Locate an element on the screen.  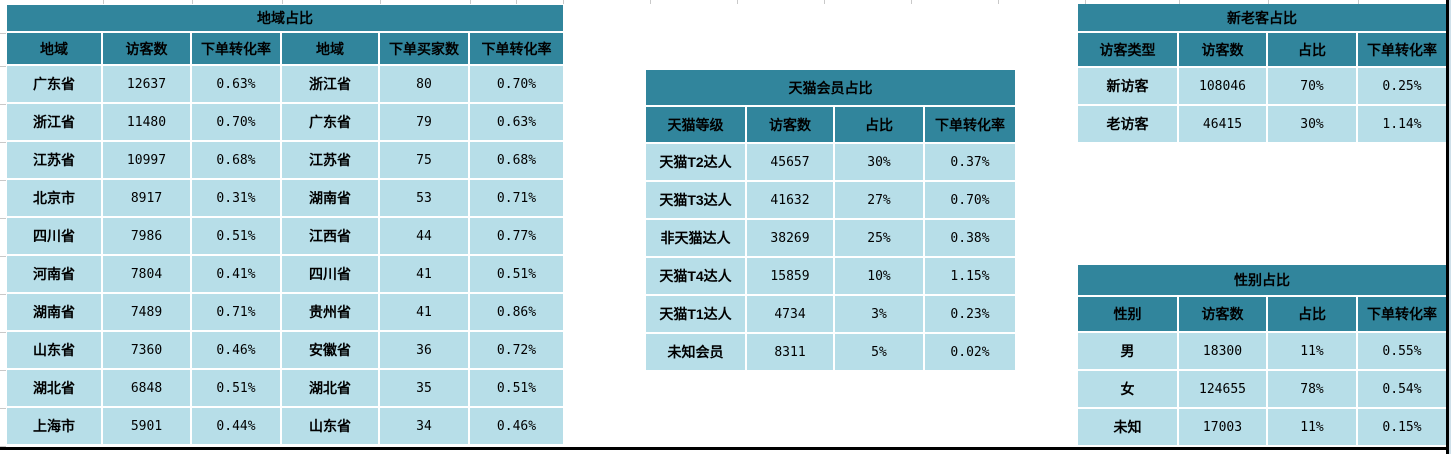
member-cell: 0.02% is located at coordinates (970, 352).